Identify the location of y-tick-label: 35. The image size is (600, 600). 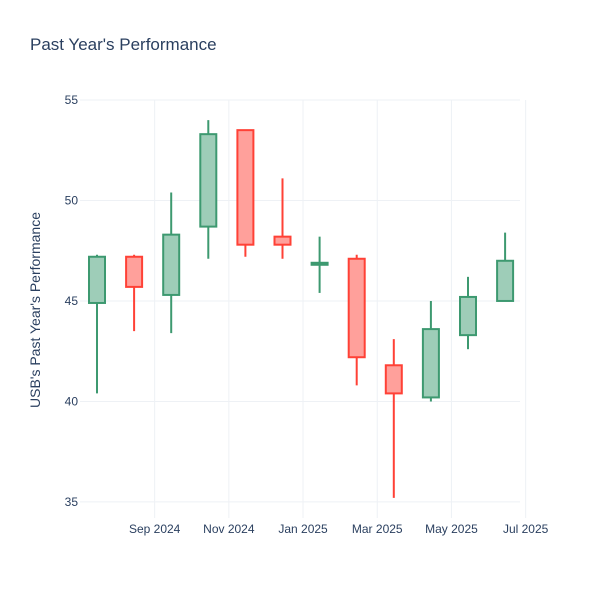
(72, 502).